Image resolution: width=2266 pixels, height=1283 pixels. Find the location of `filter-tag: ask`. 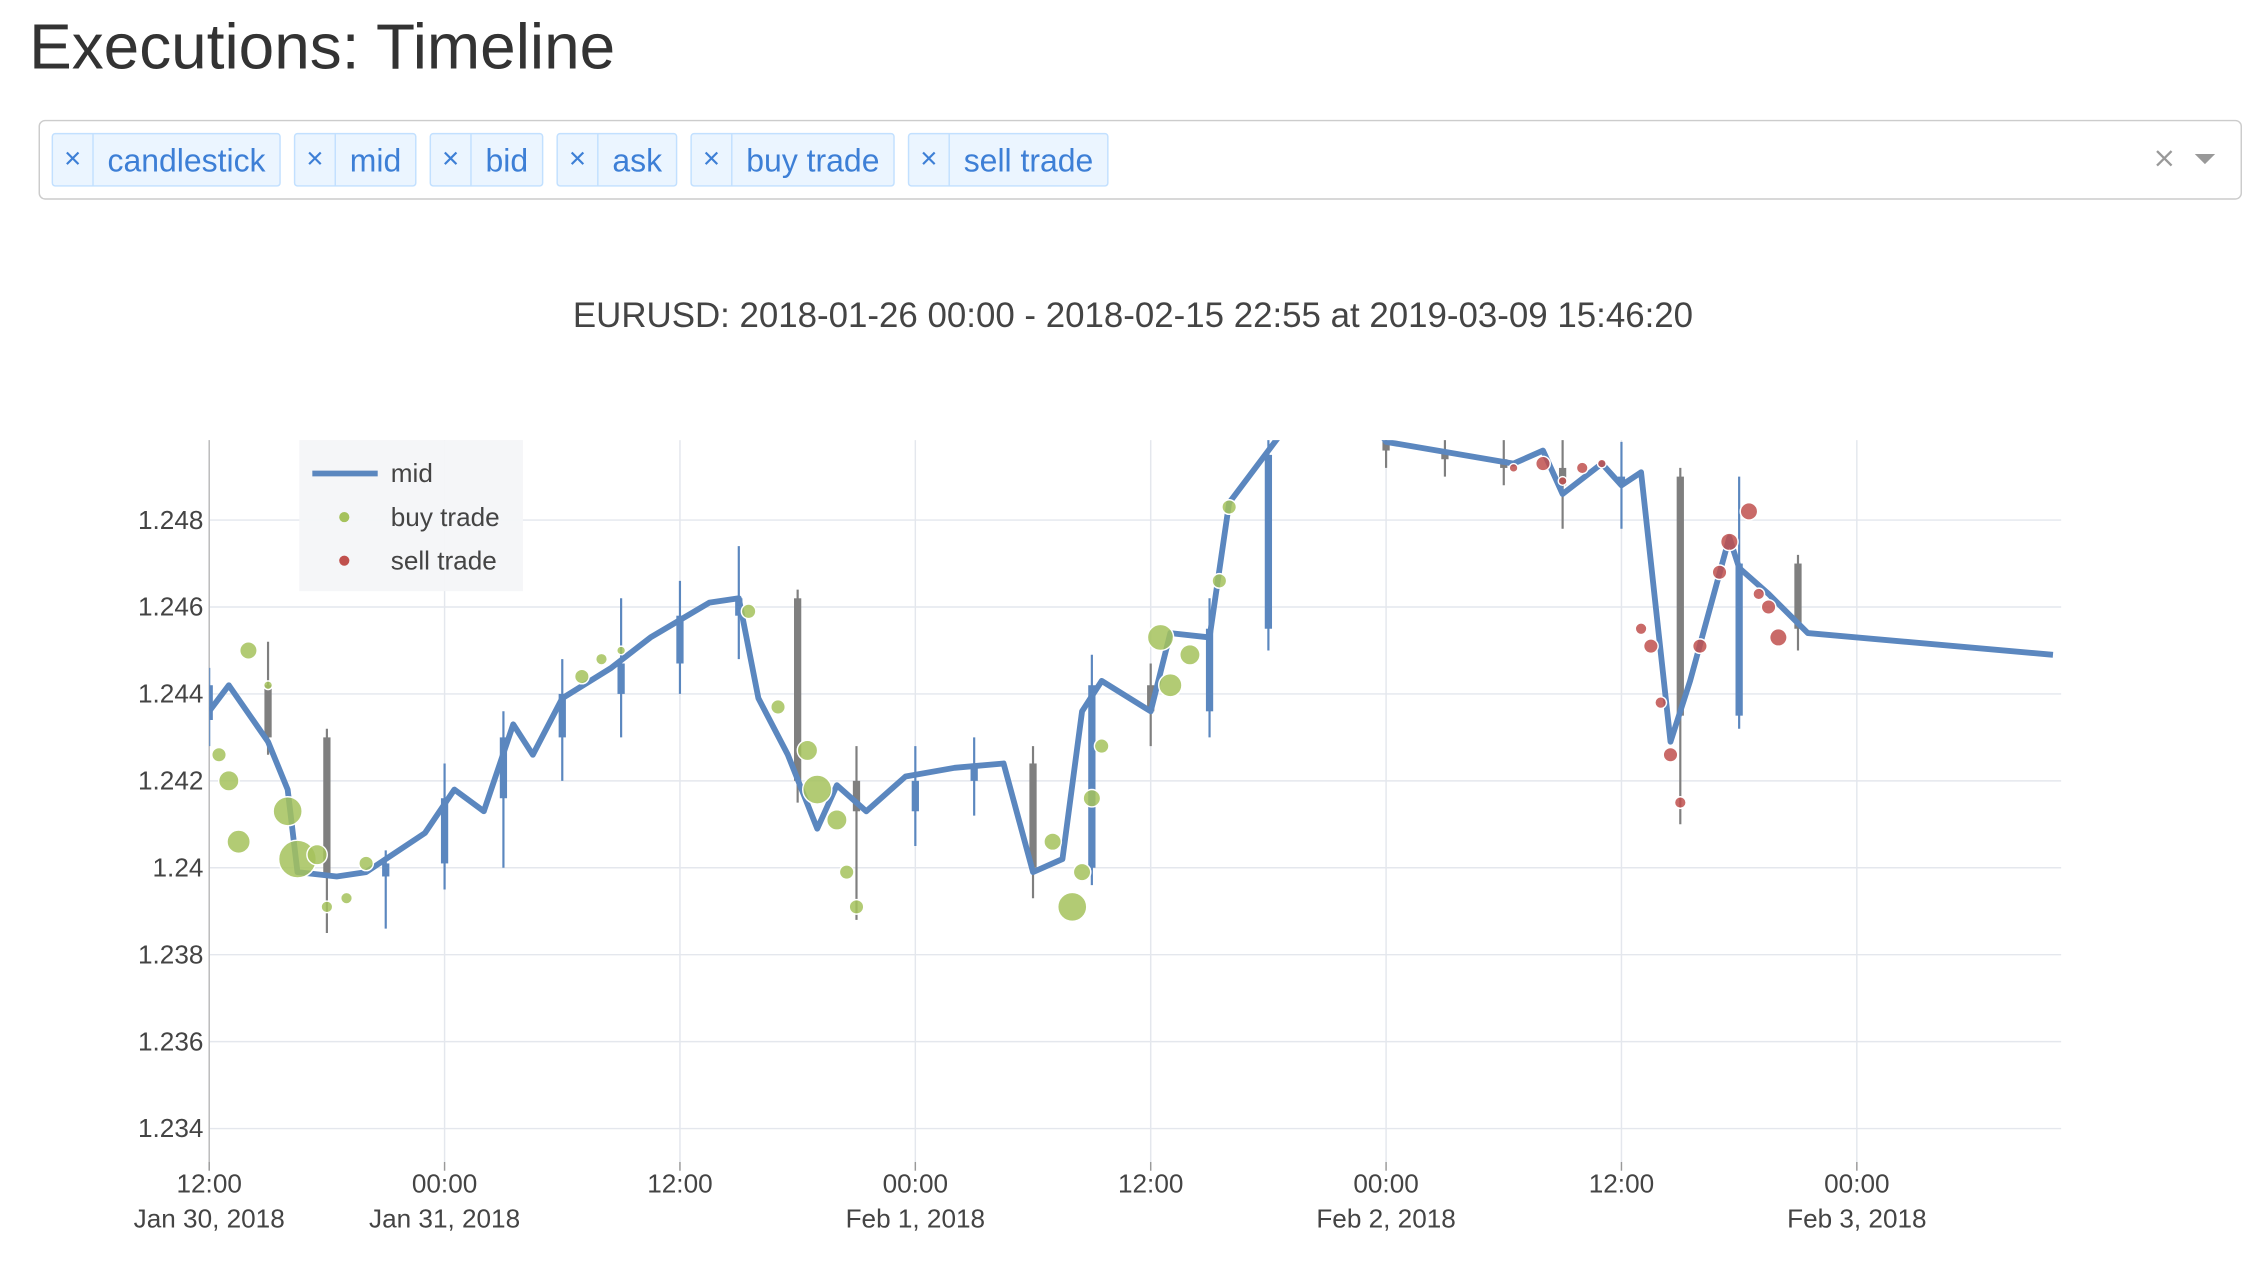

filter-tag: ask is located at coordinates (617, 159).